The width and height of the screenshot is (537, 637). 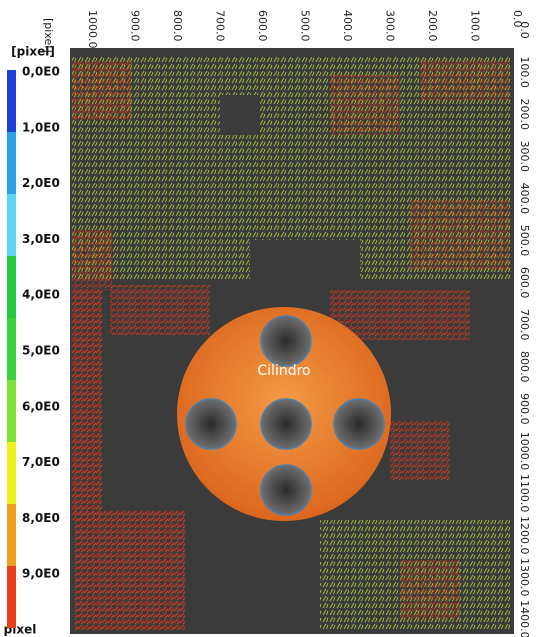 I want to click on top-tick-label: 200.0, so click(x=432, y=26).